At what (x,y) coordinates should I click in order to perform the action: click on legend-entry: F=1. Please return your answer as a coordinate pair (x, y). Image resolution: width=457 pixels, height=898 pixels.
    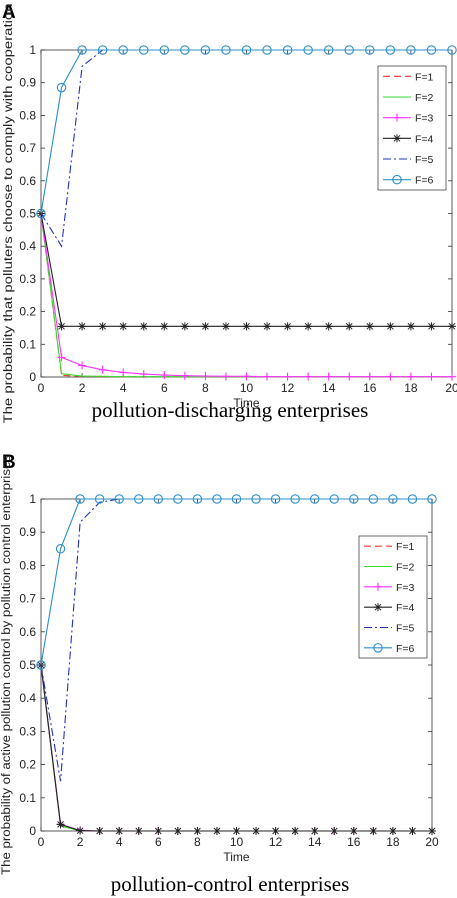
    Looking at the image, I should click on (405, 547).